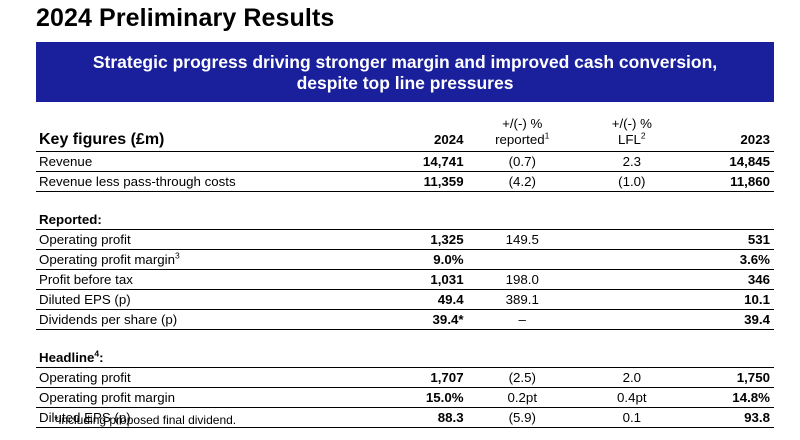  I want to click on table-row: Profit before tax 1,031 198.0 346, so click(405, 279).